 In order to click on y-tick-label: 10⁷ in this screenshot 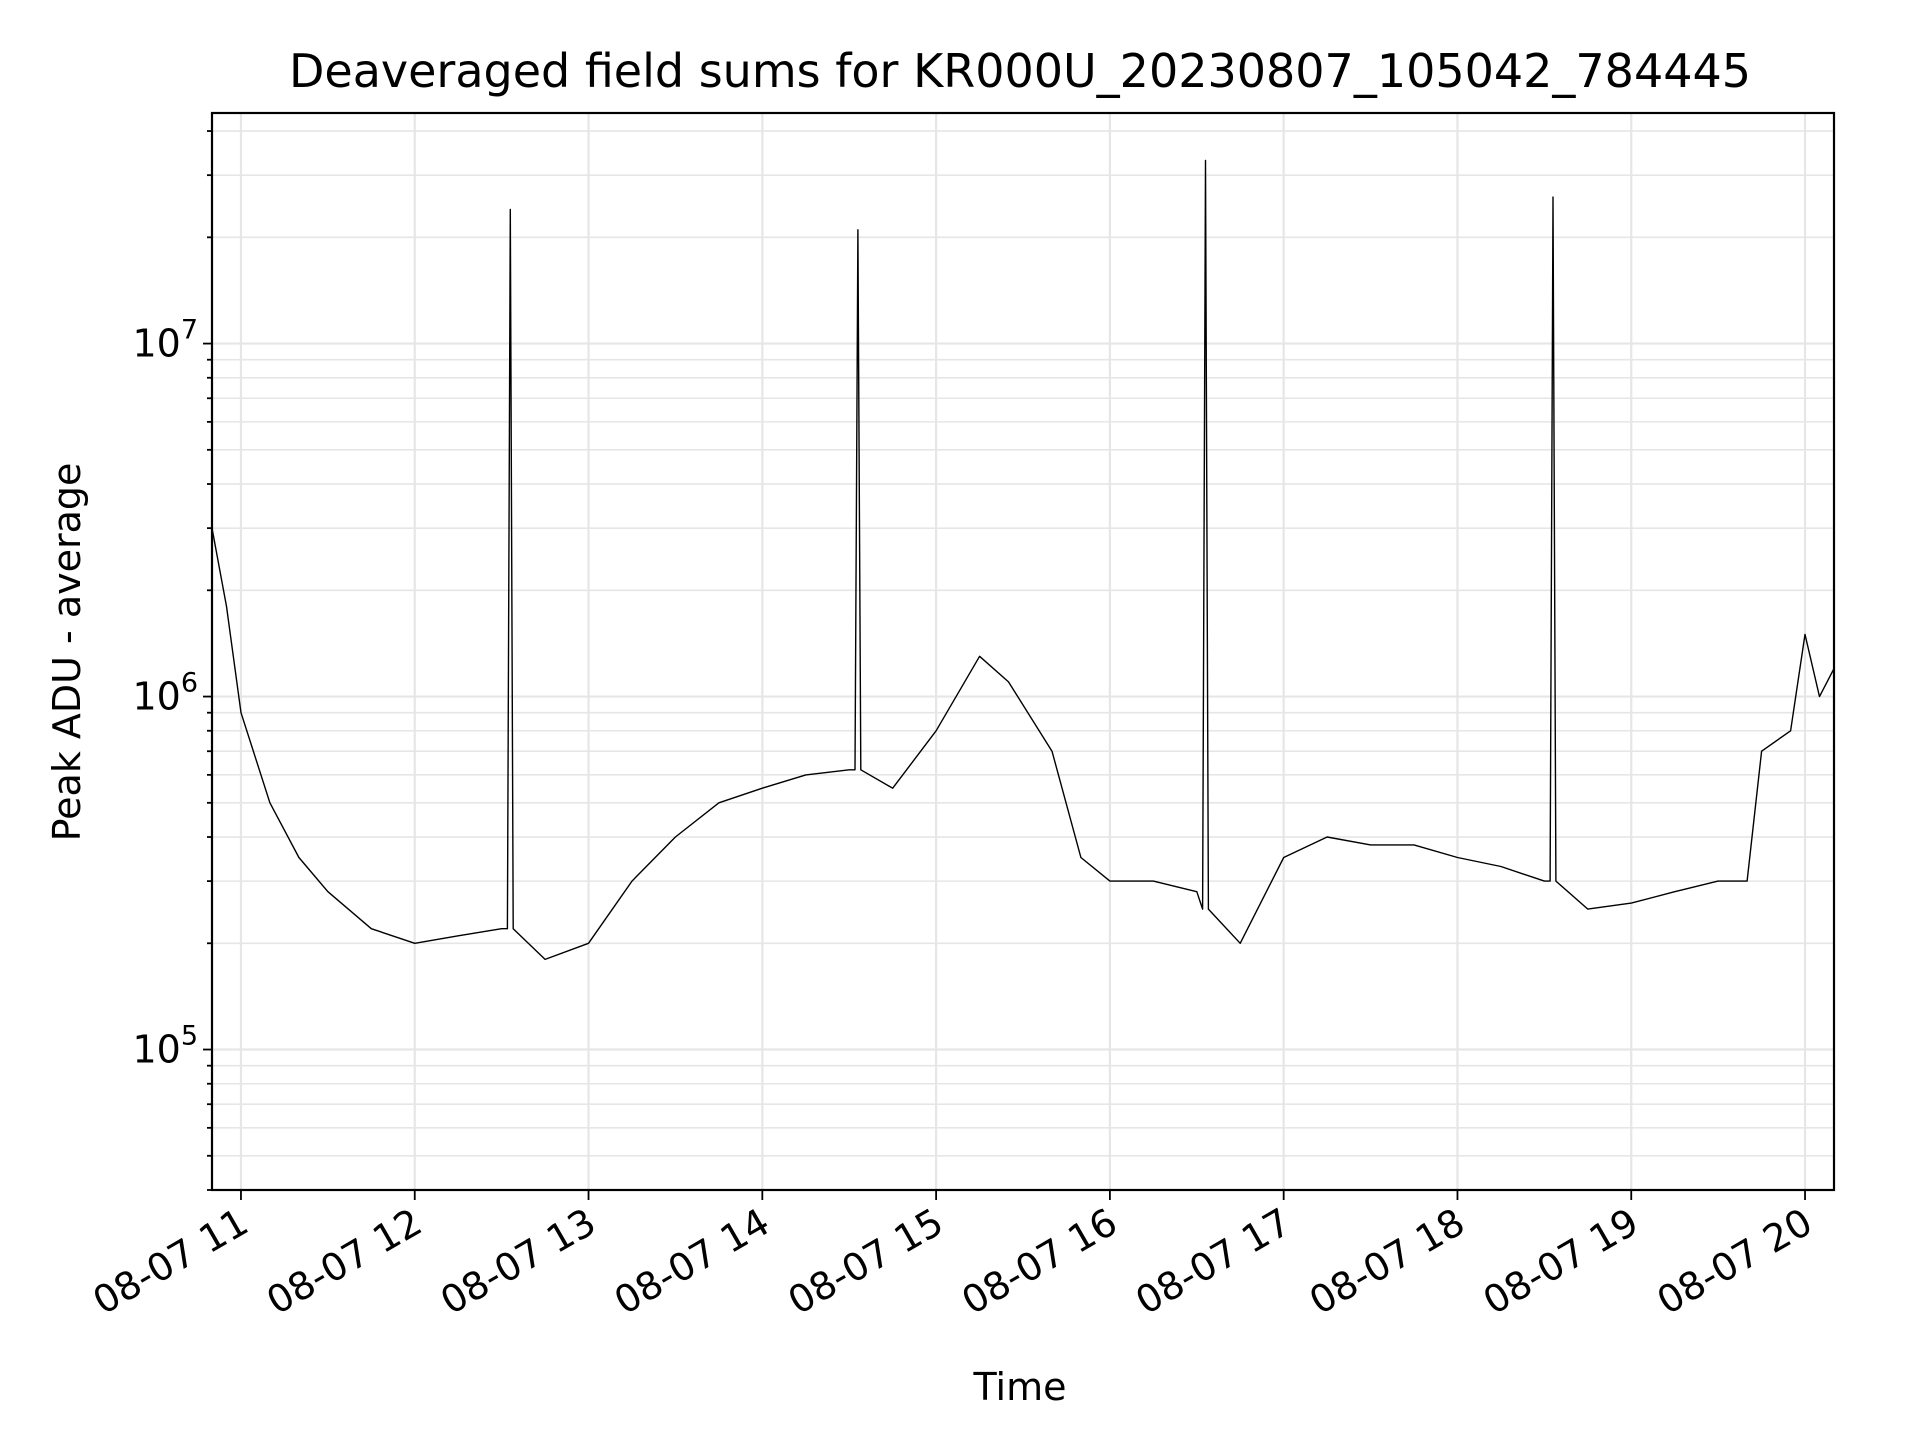, I will do `click(165, 340)`.